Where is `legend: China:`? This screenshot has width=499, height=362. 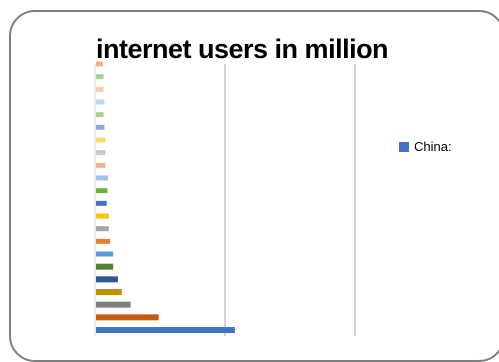
legend: China: is located at coordinates (425, 146).